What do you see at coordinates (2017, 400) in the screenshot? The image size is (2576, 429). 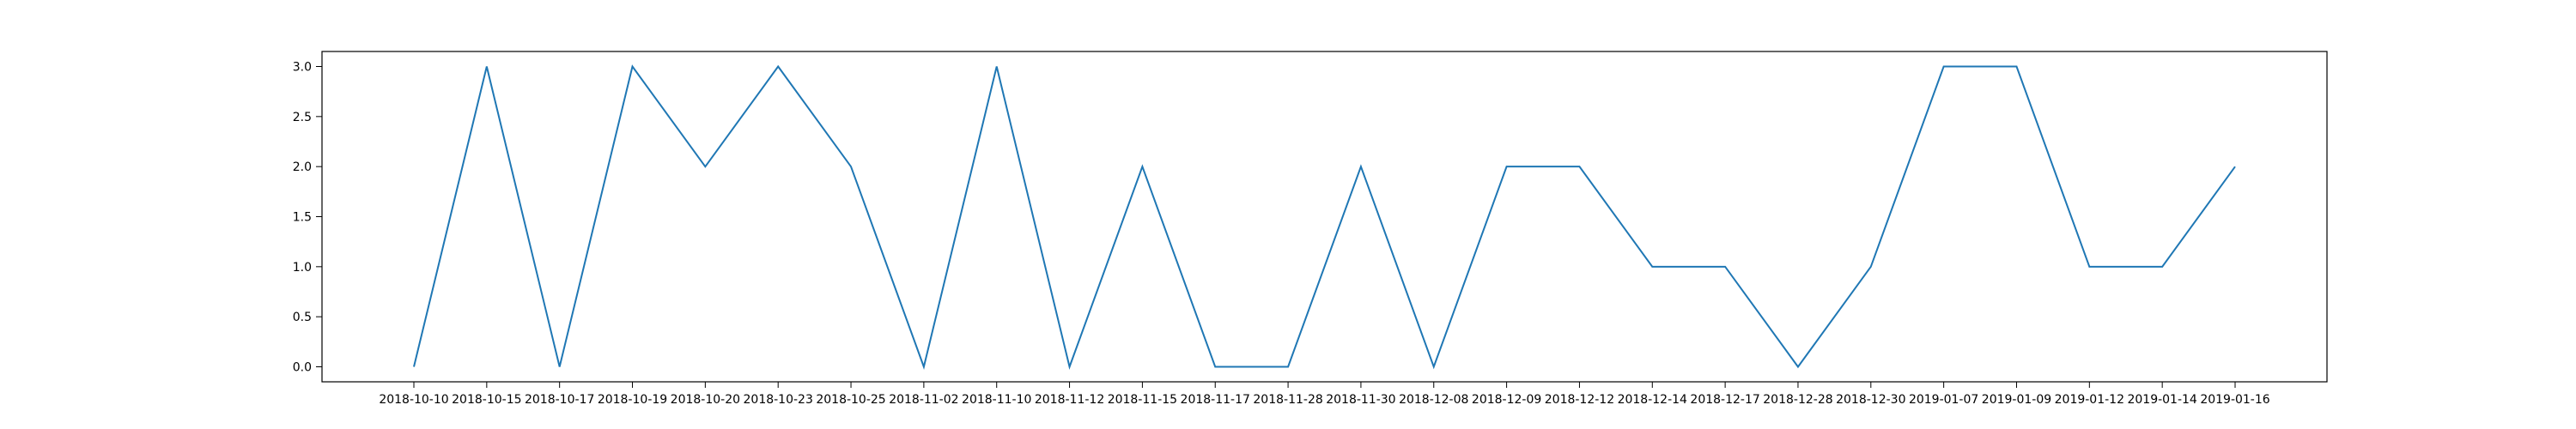 I see `x-tick-label: 2019-01-09` at bounding box center [2017, 400].